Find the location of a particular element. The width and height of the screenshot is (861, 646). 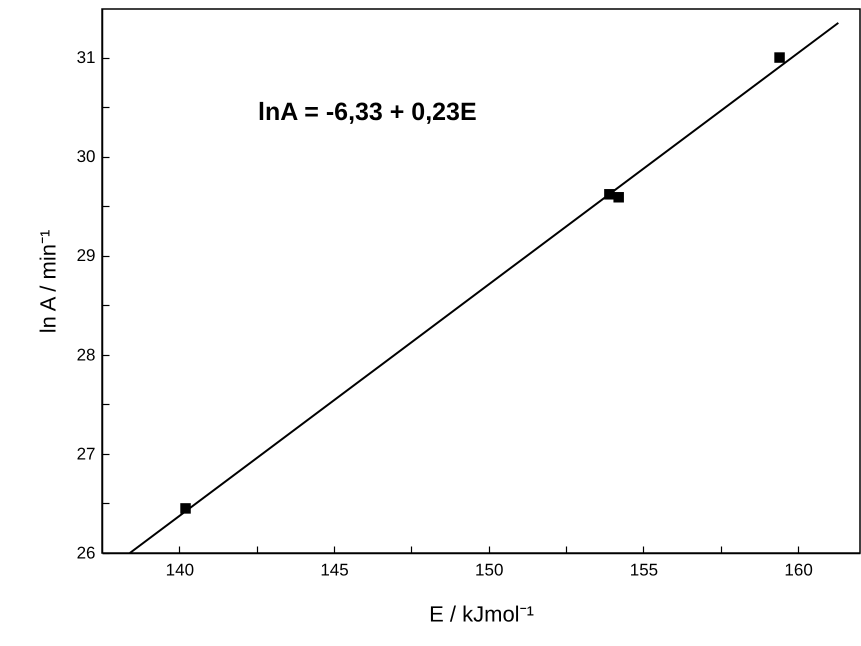

x-tick-label: 140 is located at coordinates (180, 570).